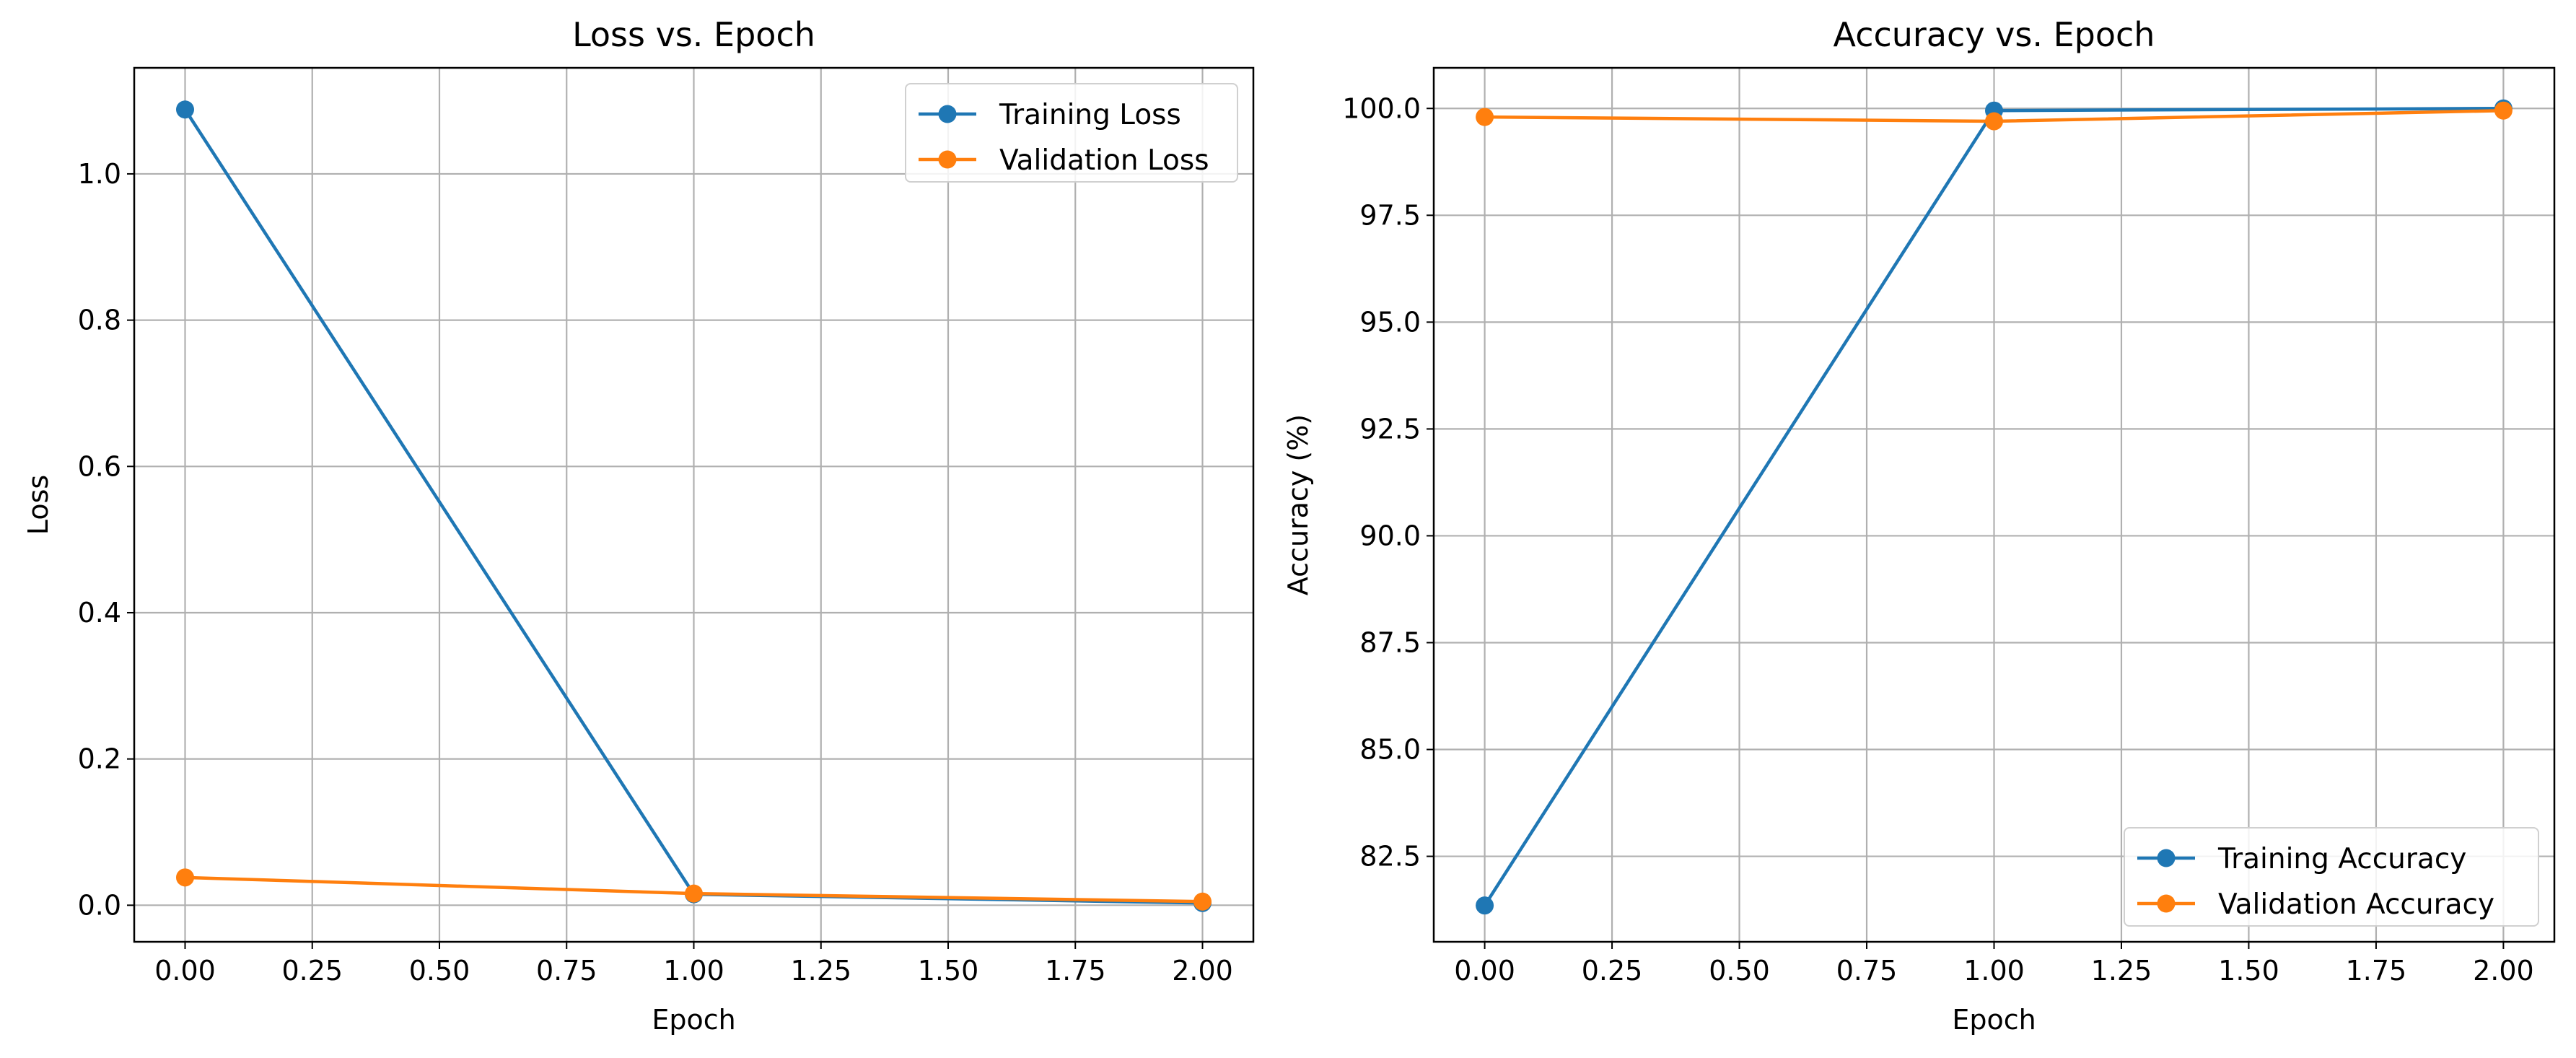 The width and height of the screenshot is (2576, 1058). Describe the element at coordinates (99, 613) in the screenshot. I see `y-tick-label: 0.4` at that location.